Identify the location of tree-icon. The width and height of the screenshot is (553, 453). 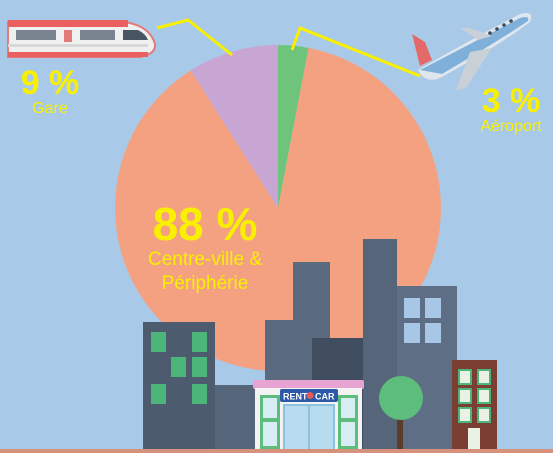
(401, 398).